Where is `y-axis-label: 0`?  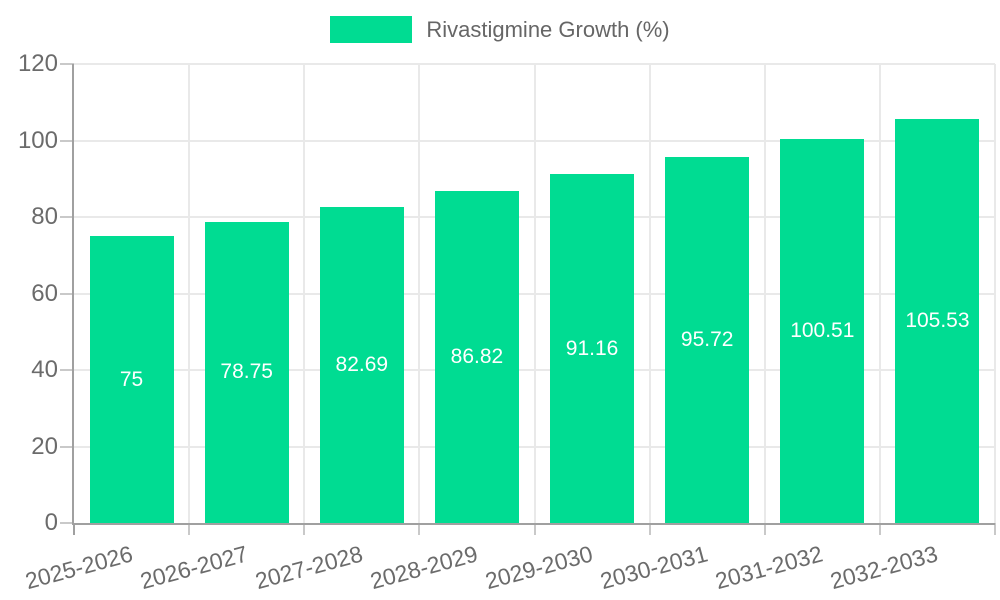 y-axis-label: 0 is located at coordinates (51, 522).